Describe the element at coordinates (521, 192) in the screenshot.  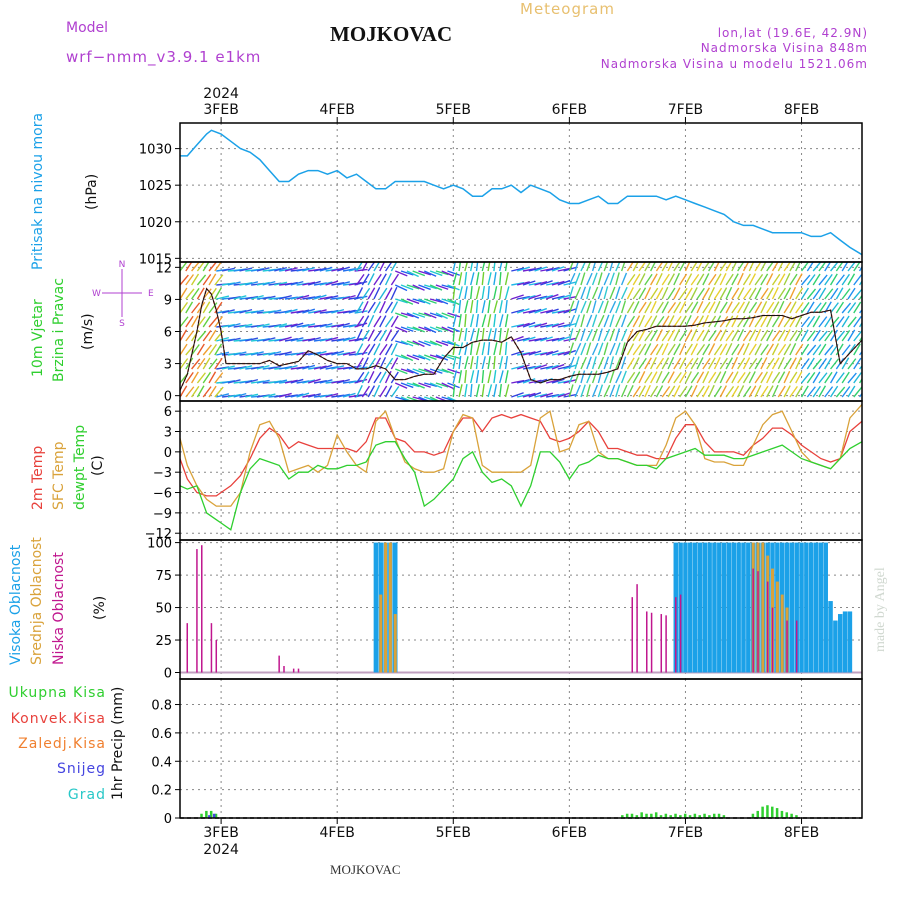
I see `pressure-line` at that location.